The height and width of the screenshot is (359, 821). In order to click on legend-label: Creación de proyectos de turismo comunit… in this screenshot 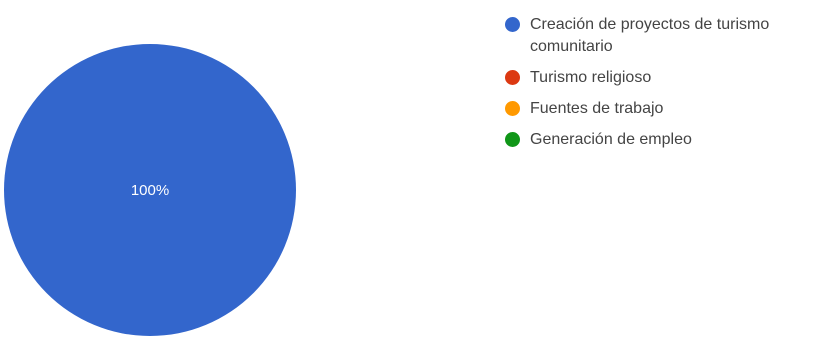, I will do `click(650, 35)`.